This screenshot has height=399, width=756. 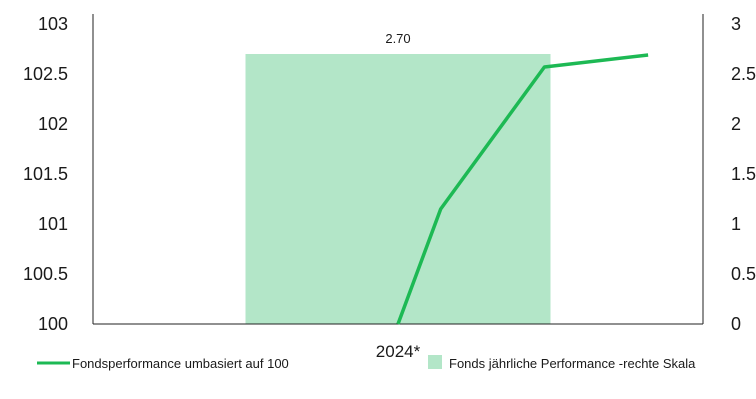 What do you see at coordinates (743, 74) in the screenshot?
I see `right-tick-label-5: 2.5` at bounding box center [743, 74].